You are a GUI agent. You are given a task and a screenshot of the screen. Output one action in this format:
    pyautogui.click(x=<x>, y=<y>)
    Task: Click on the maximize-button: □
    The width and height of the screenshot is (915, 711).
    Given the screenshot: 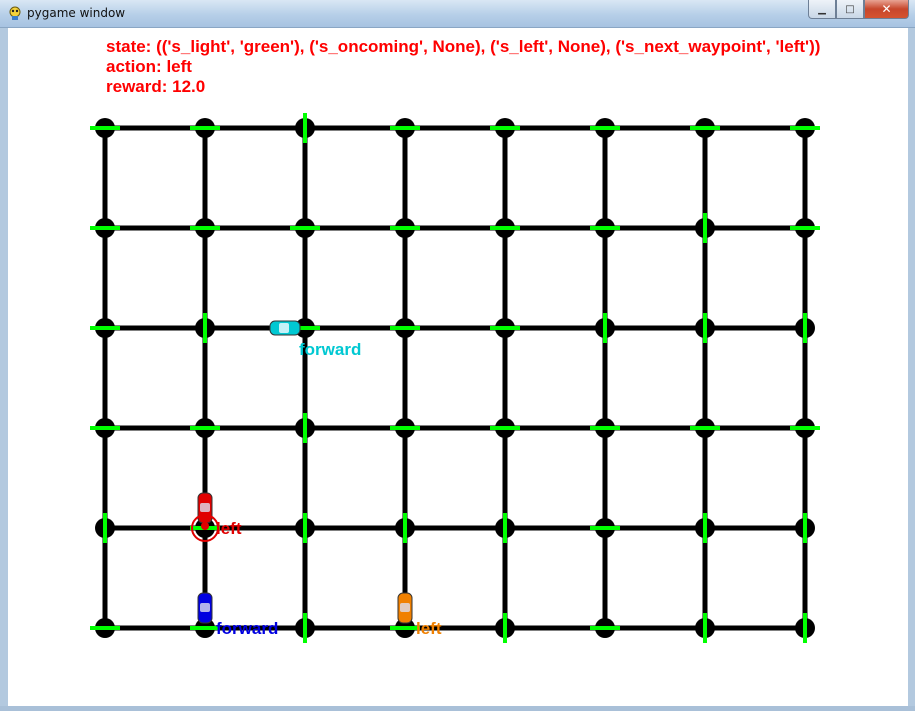 What is the action you would take?
    pyautogui.click(x=850, y=9)
    